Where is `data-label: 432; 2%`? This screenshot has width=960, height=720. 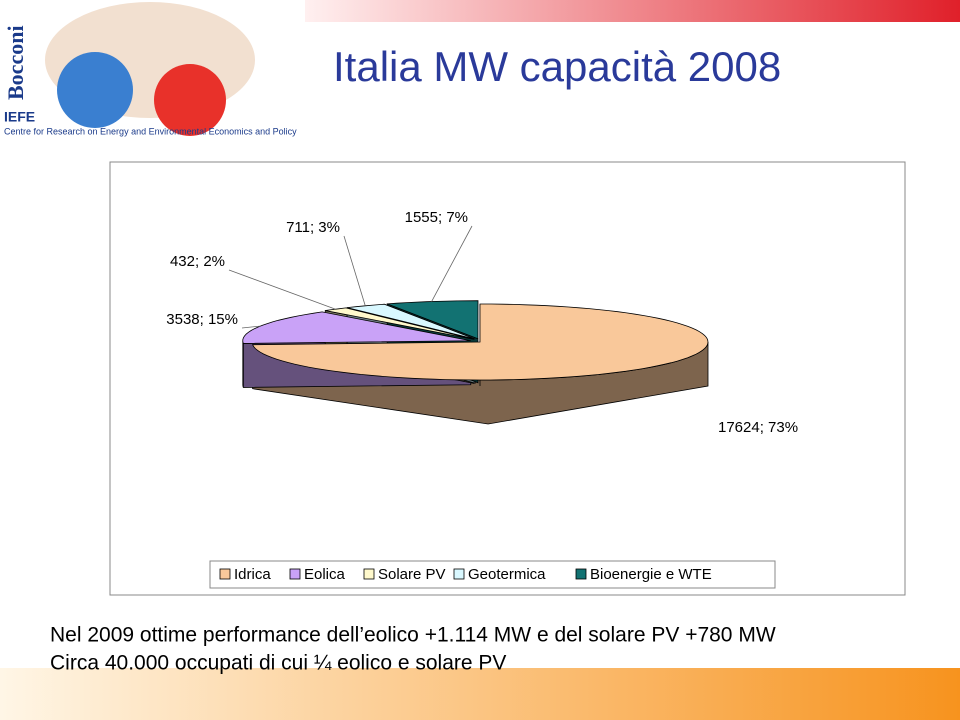
data-label: 432; 2% is located at coordinates (197, 261).